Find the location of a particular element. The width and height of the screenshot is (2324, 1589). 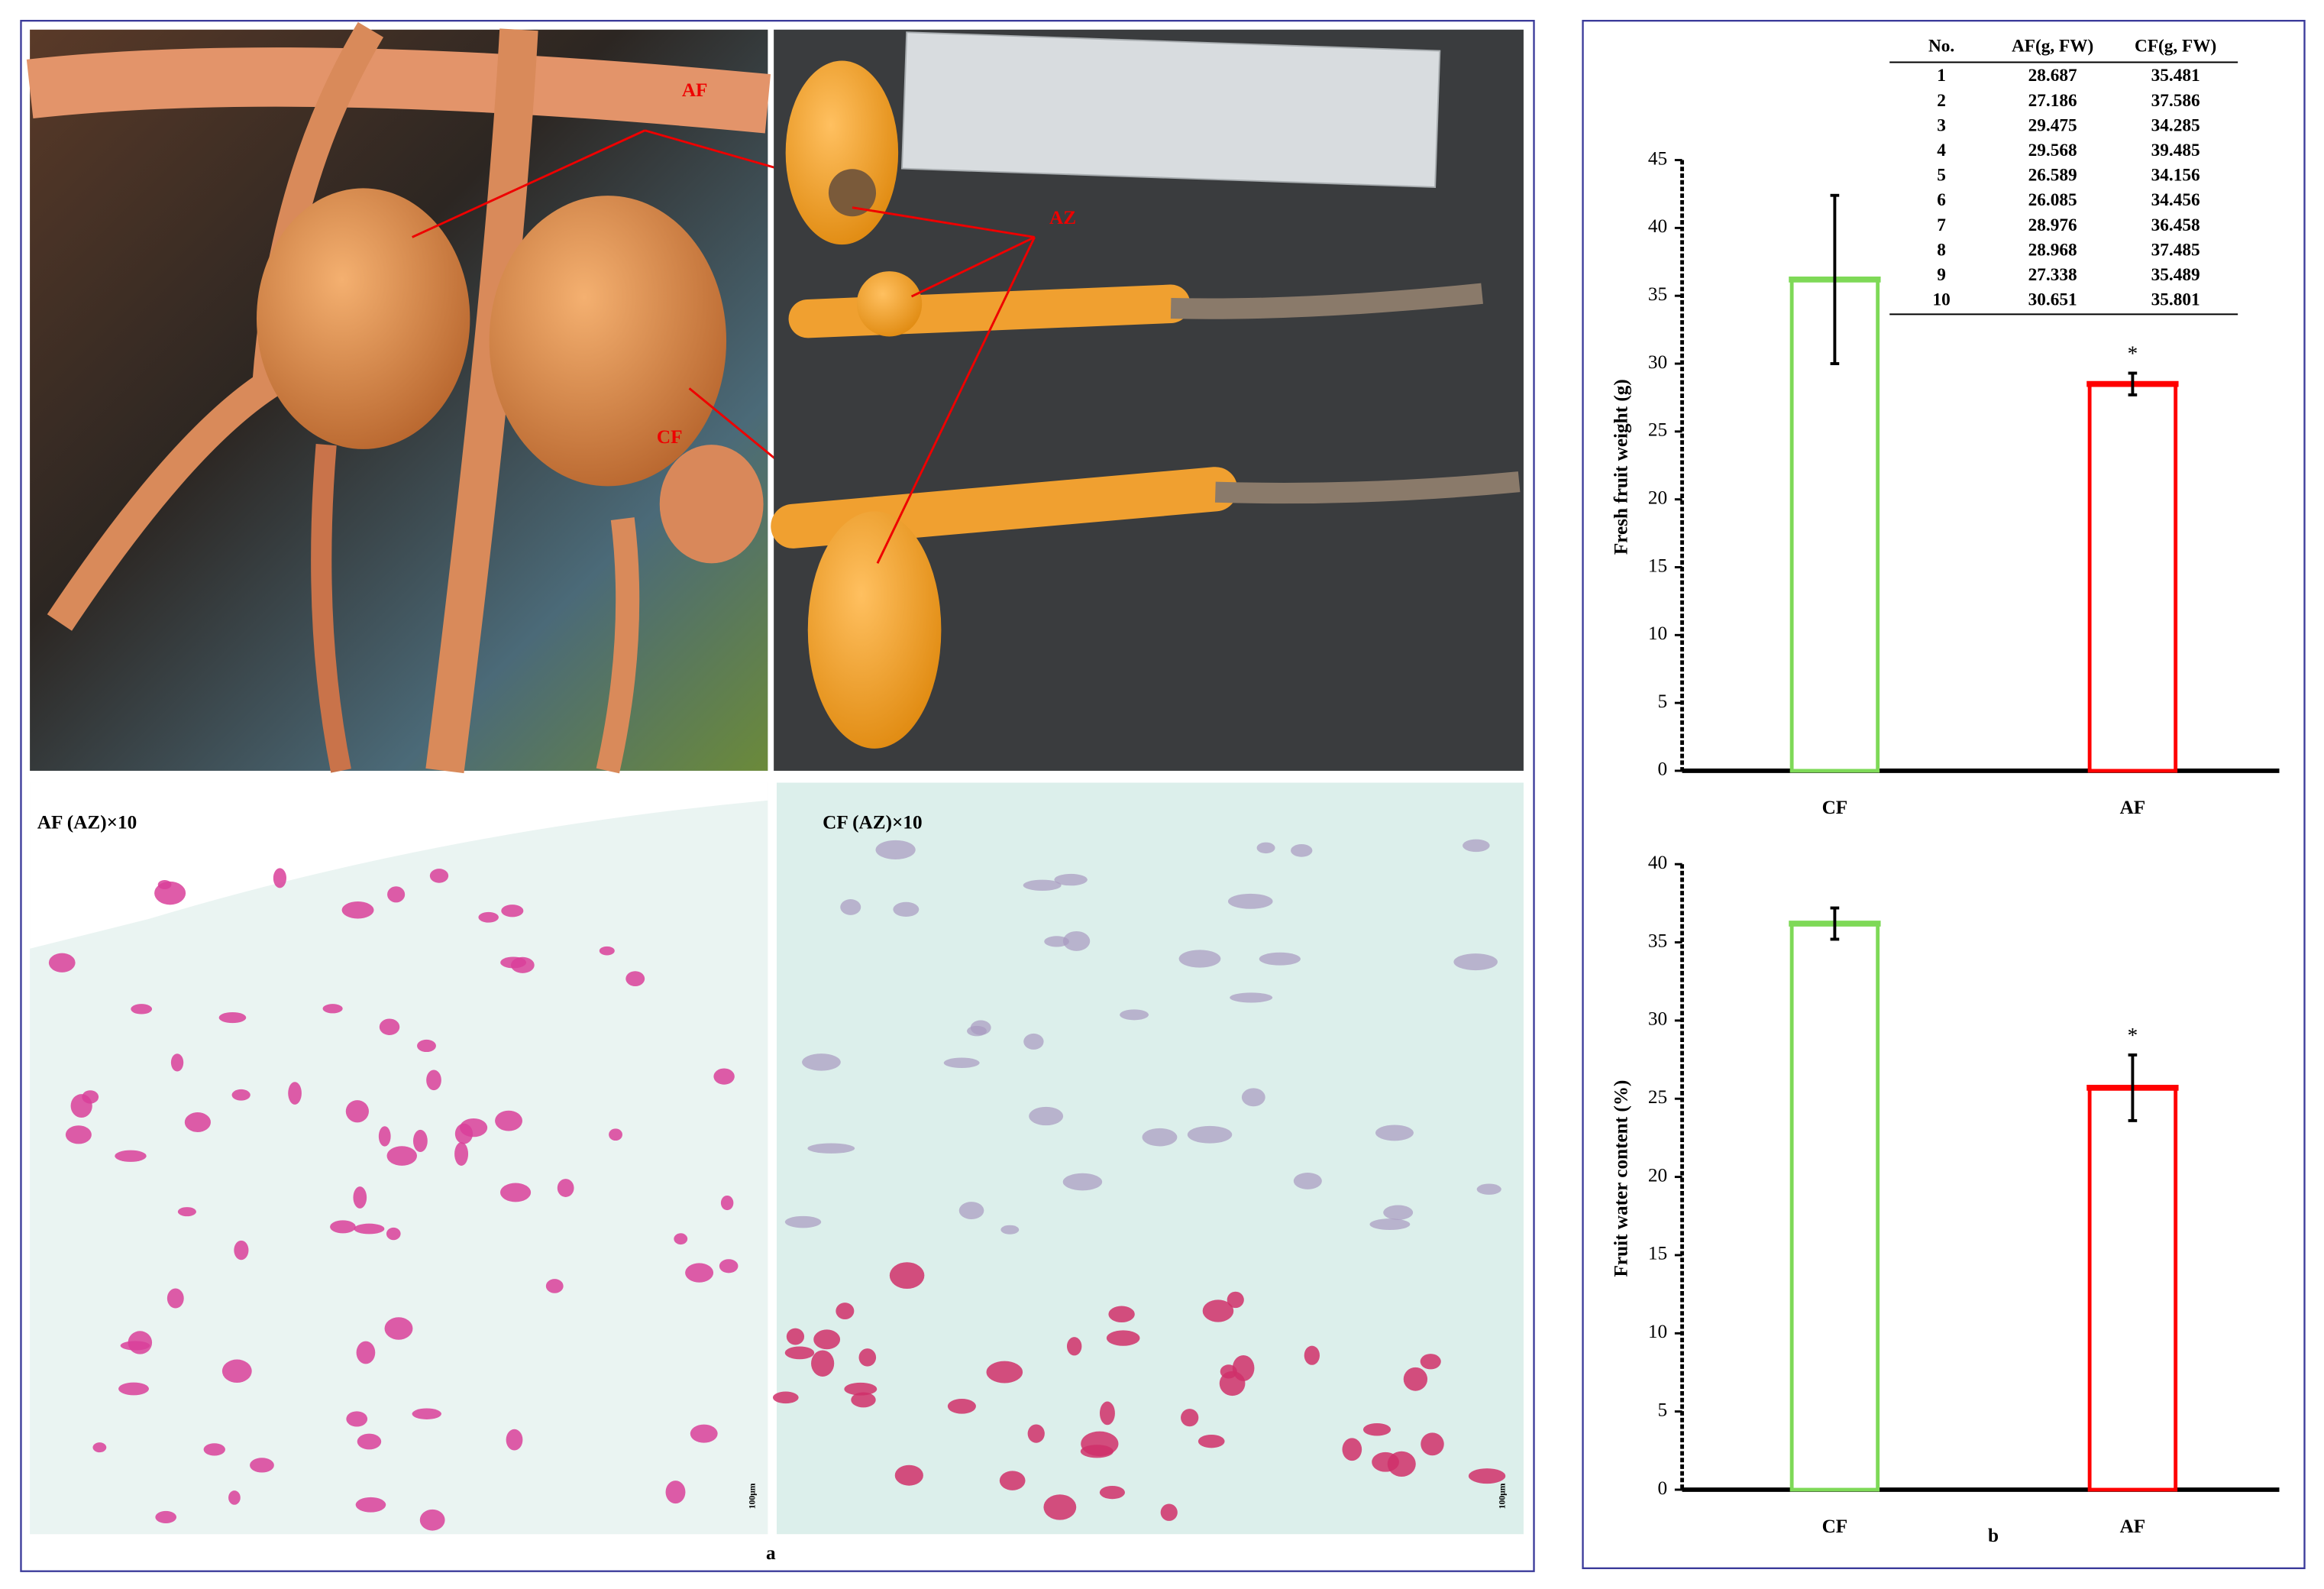

photo-label: CF is located at coordinates (670, 437).